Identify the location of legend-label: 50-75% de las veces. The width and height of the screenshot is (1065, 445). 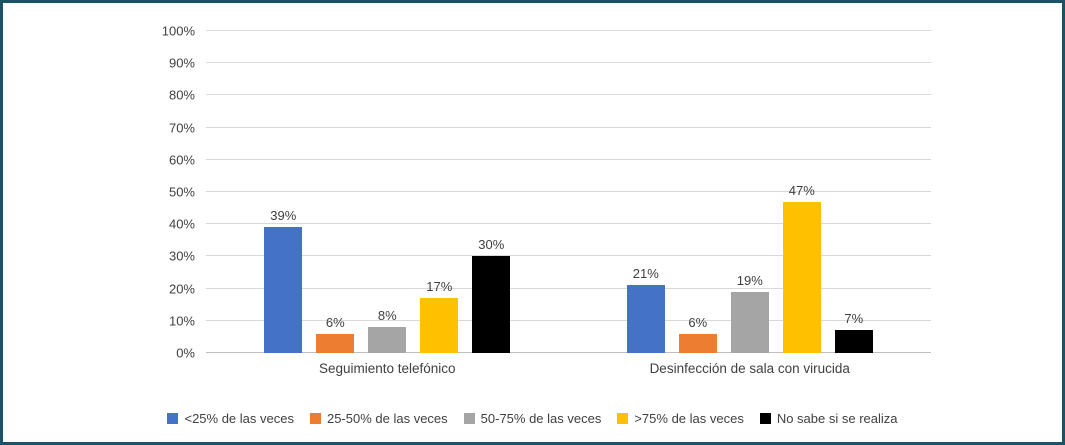
(541, 418).